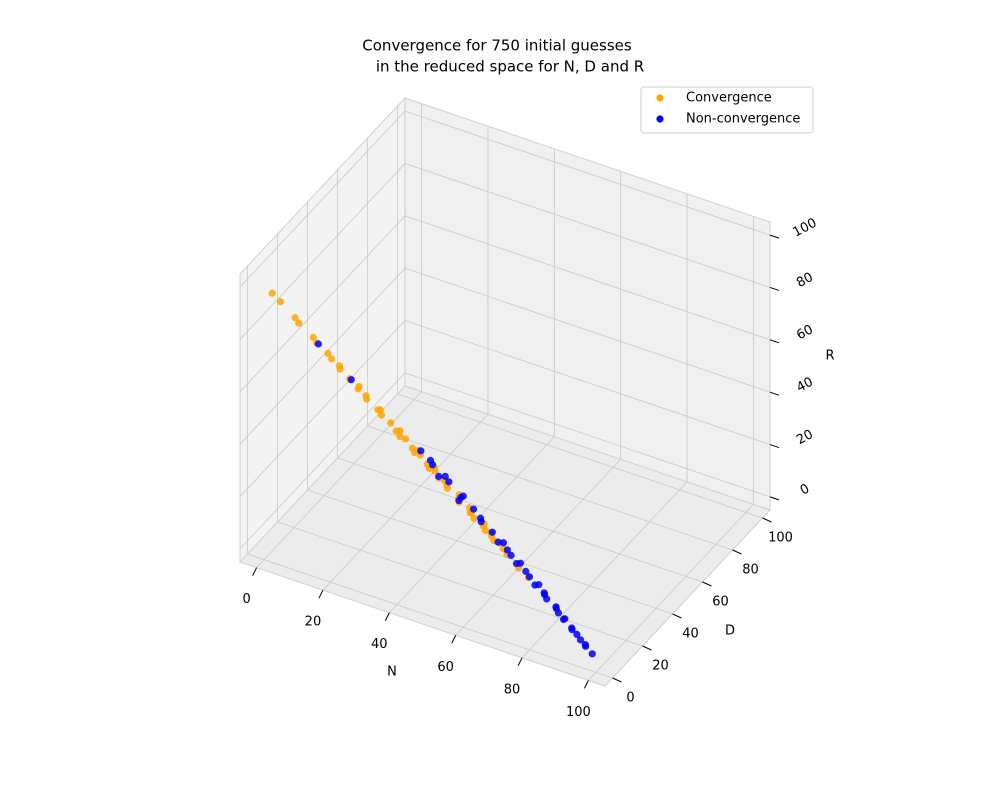 This screenshot has width=1000, height=800. I want to click on x-tick-label: 0, so click(246, 599).